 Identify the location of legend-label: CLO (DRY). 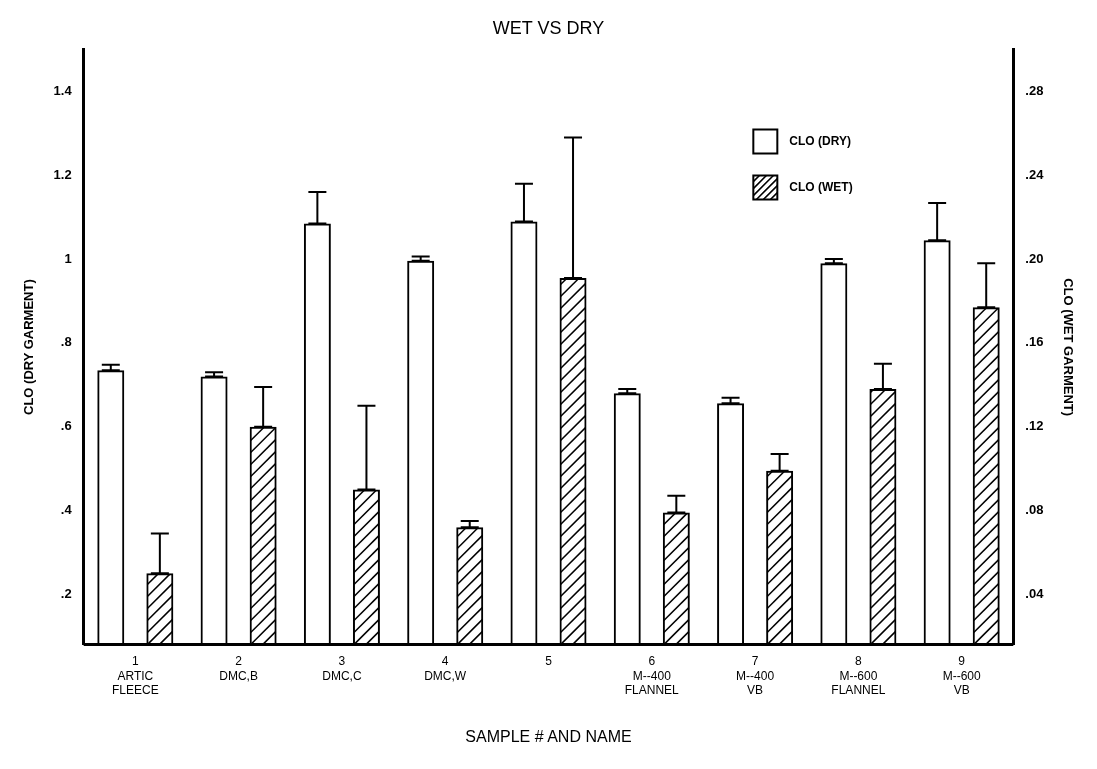
(820, 140).